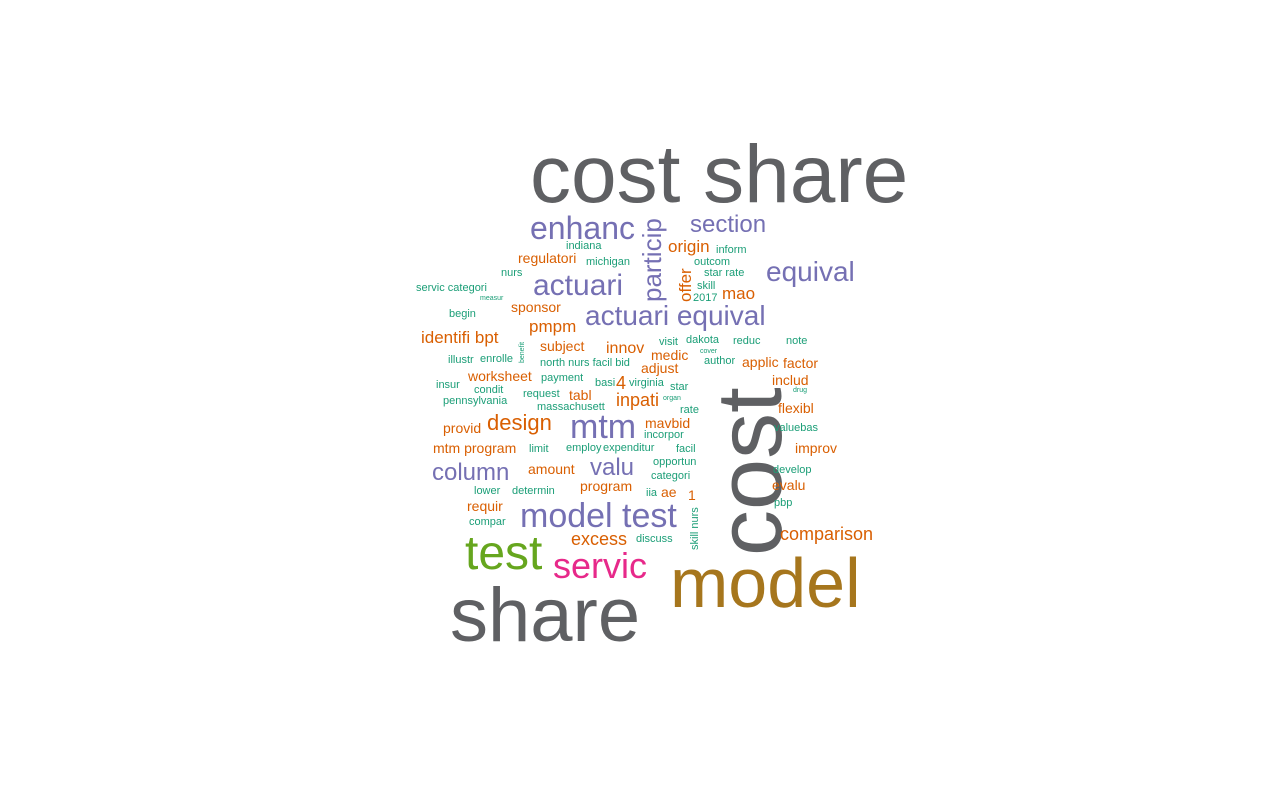  What do you see at coordinates (578, 285) in the screenshot?
I see `word-actuari: actuari` at bounding box center [578, 285].